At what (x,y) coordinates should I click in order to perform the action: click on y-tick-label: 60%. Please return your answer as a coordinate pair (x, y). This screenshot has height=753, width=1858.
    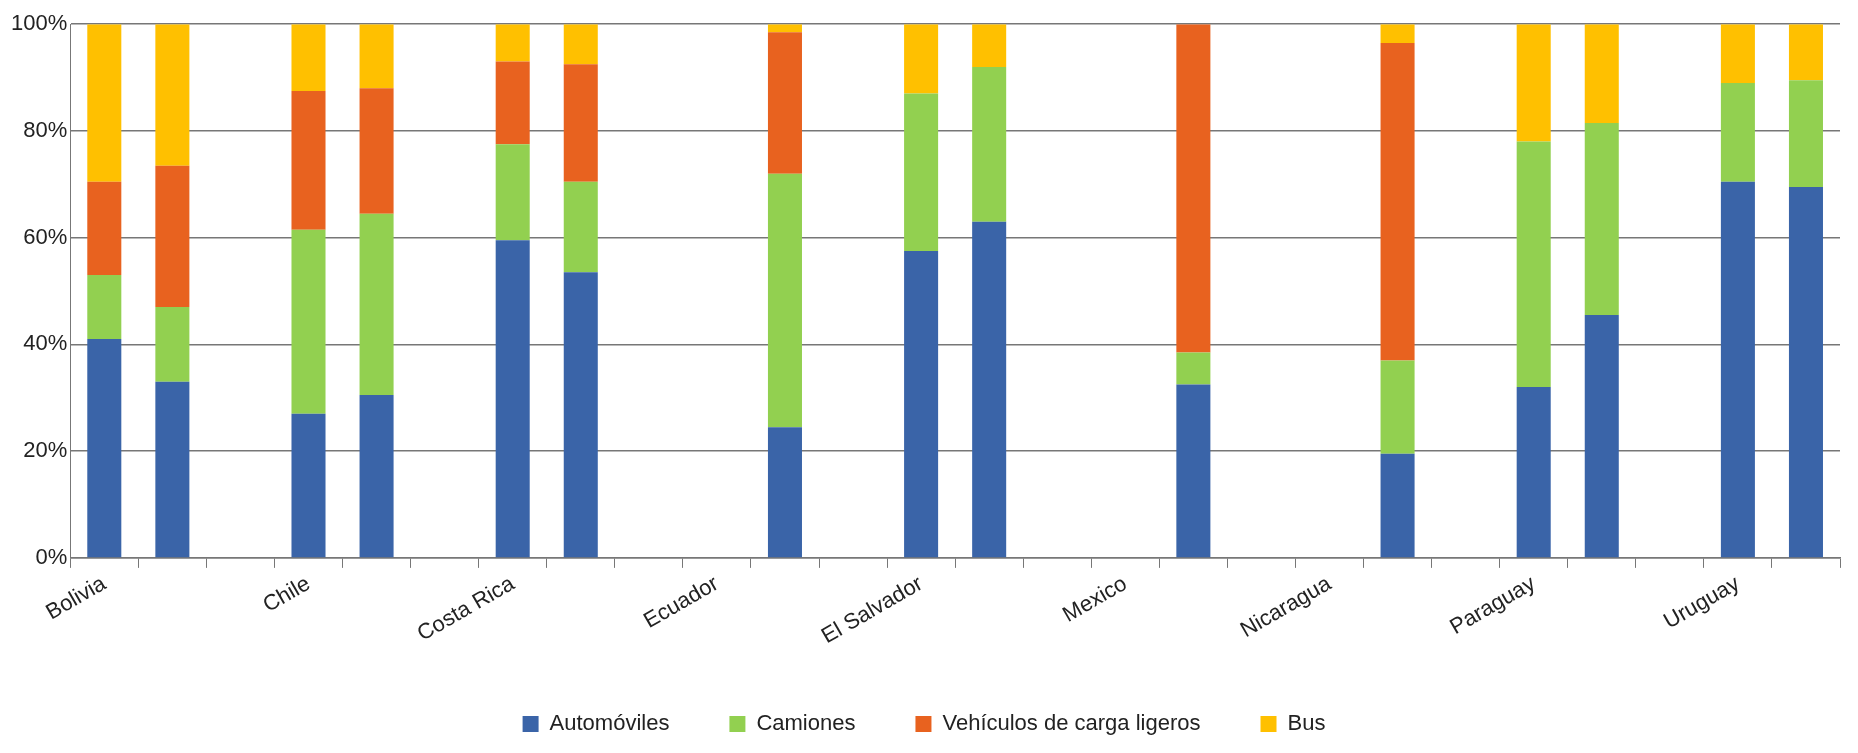
    Looking at the image, I should click on (45, 236).